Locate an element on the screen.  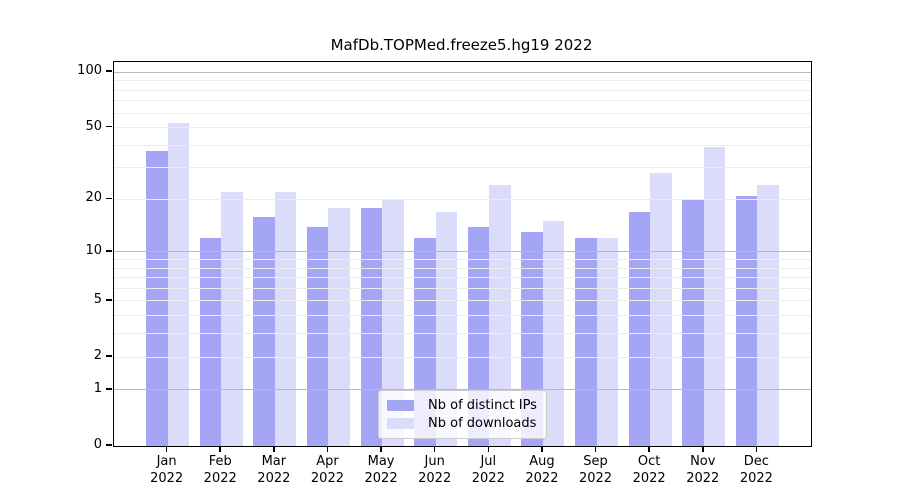
bar-distinct-ips-may is located at coordinates (371, 326).